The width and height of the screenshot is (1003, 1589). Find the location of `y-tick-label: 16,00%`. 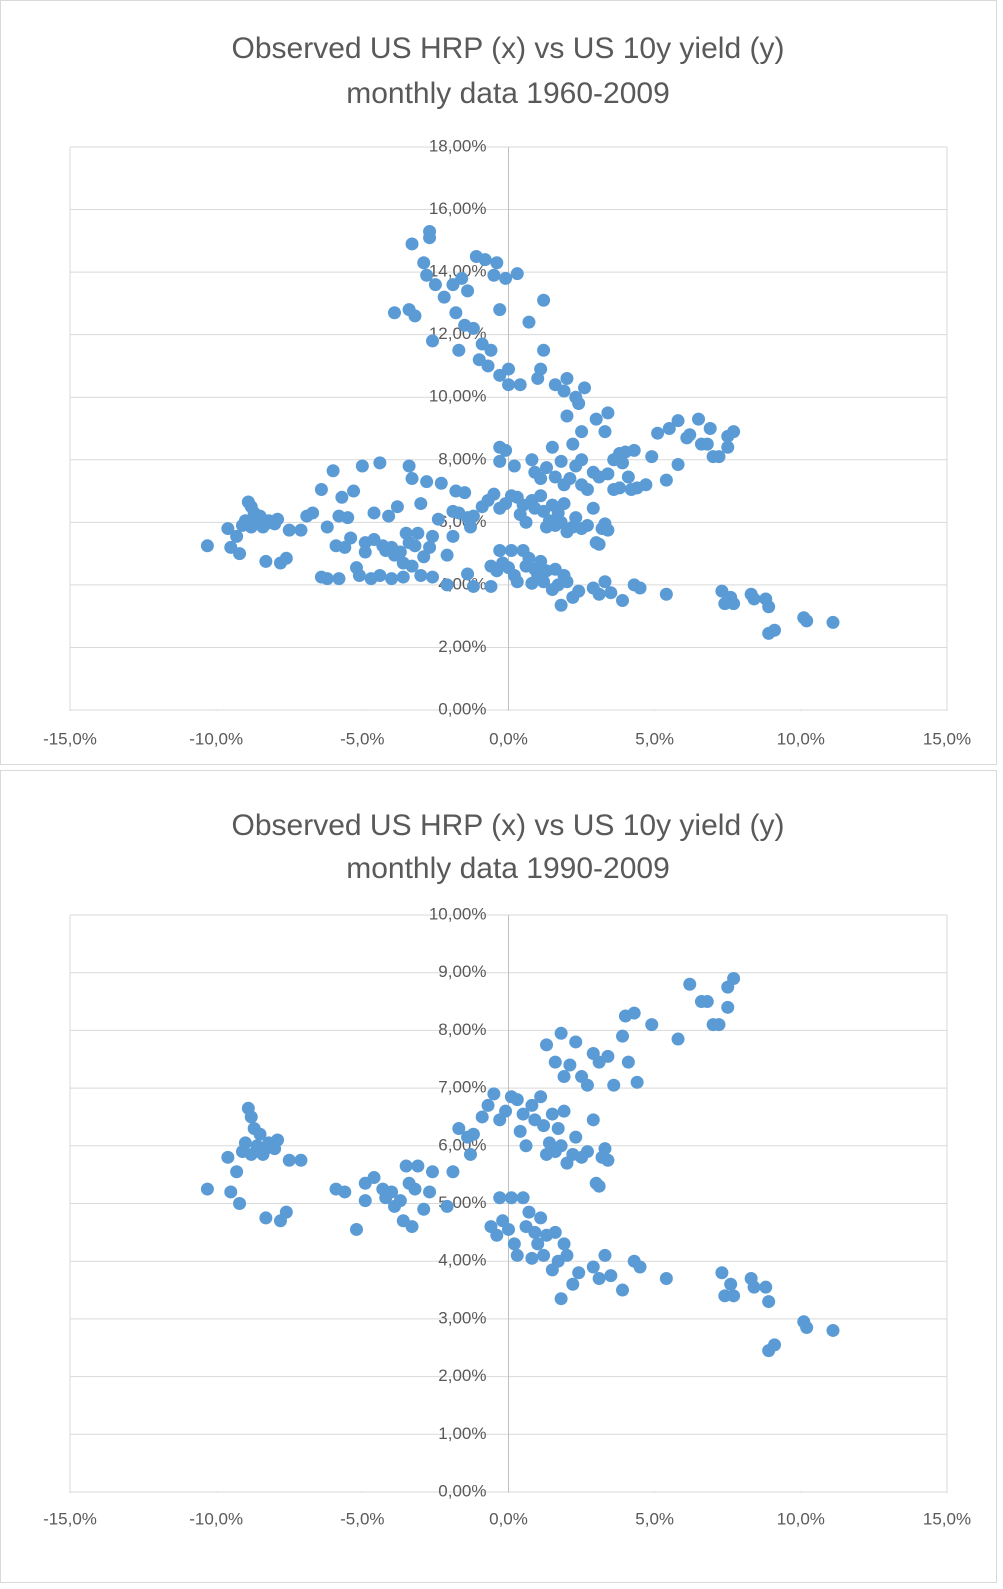

y-tick-label: 16,00% is located at coordinates (458, 208).